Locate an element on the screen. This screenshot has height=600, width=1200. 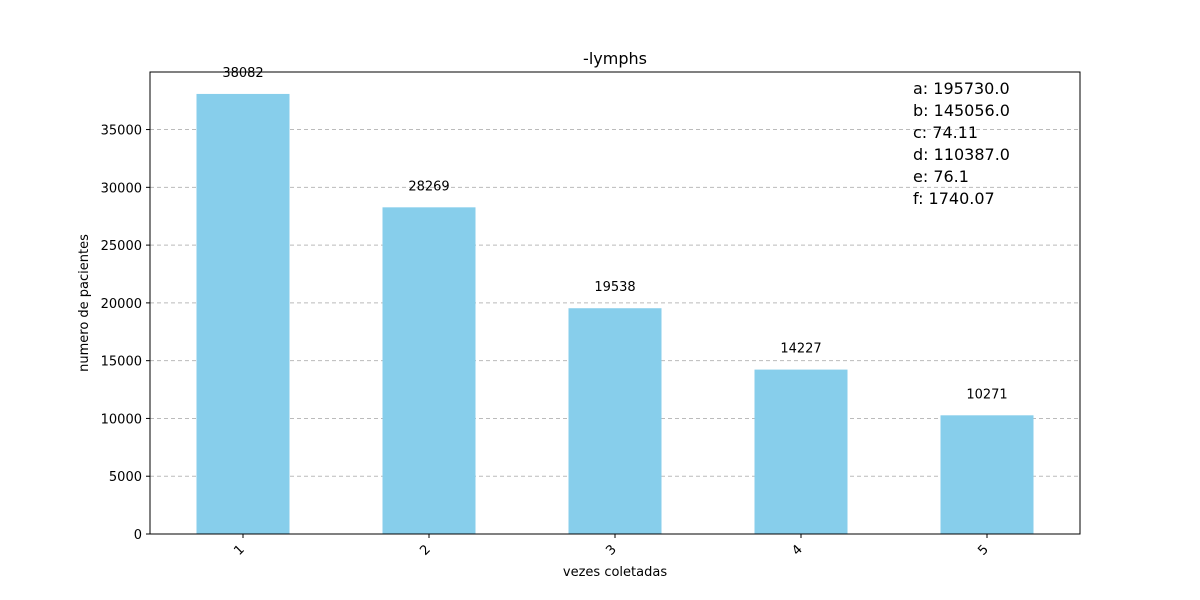
x-axis-title: vezes coletadas is located at coordinates (615, 572).